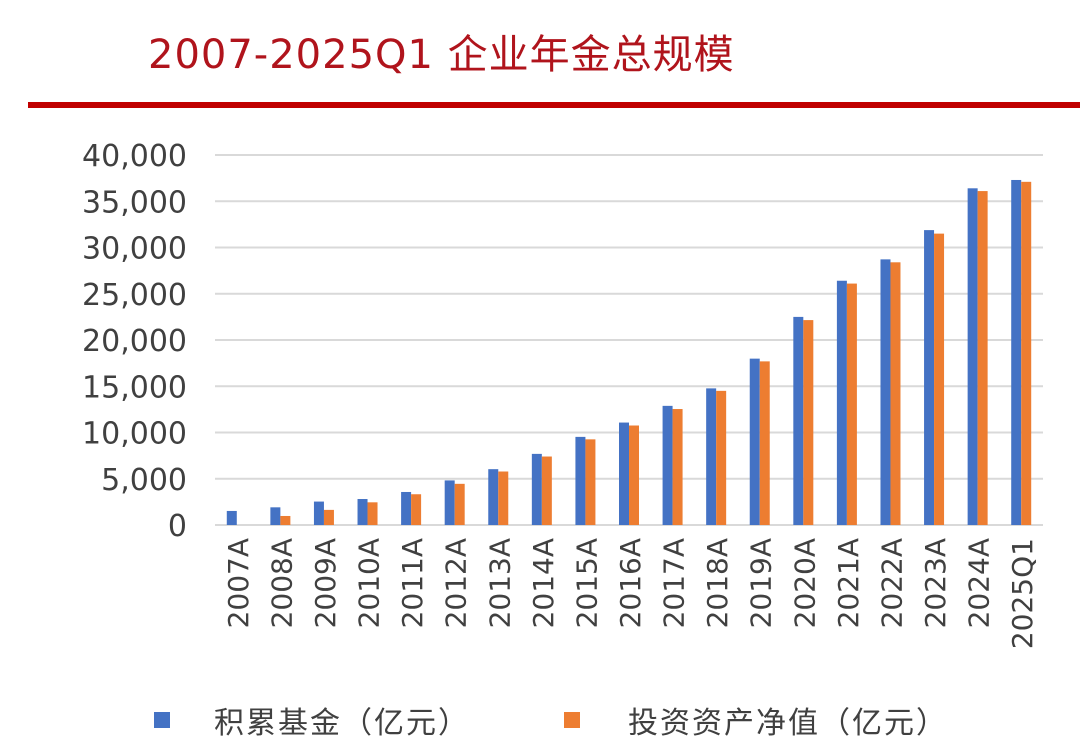 This screenshot has height=742, width=1080. I want to click on legend-item-series-1: 积累基金（亿元）, so click(312, 720).